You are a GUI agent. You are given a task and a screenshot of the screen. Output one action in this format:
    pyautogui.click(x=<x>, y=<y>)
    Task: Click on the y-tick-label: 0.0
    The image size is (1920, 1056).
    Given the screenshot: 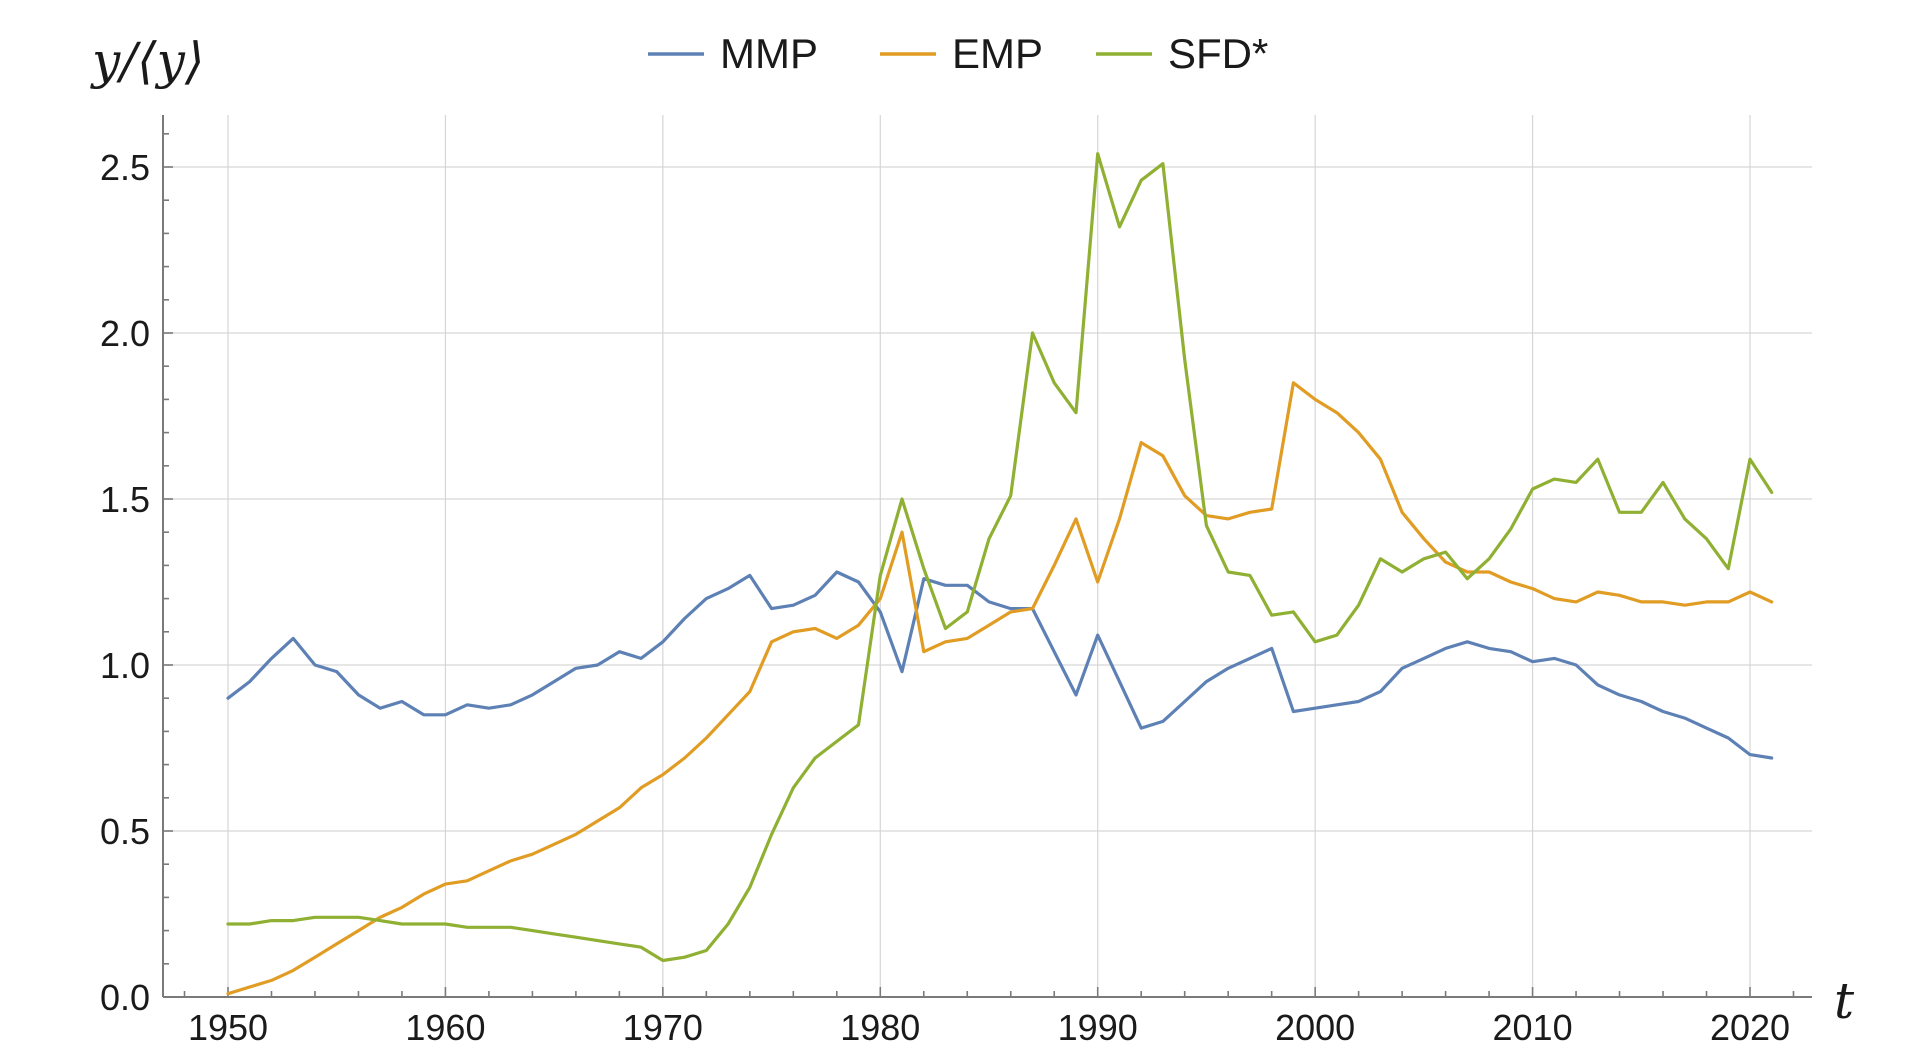 What is the action you would take?
    pyautogui.click(x=125, y=997)
    